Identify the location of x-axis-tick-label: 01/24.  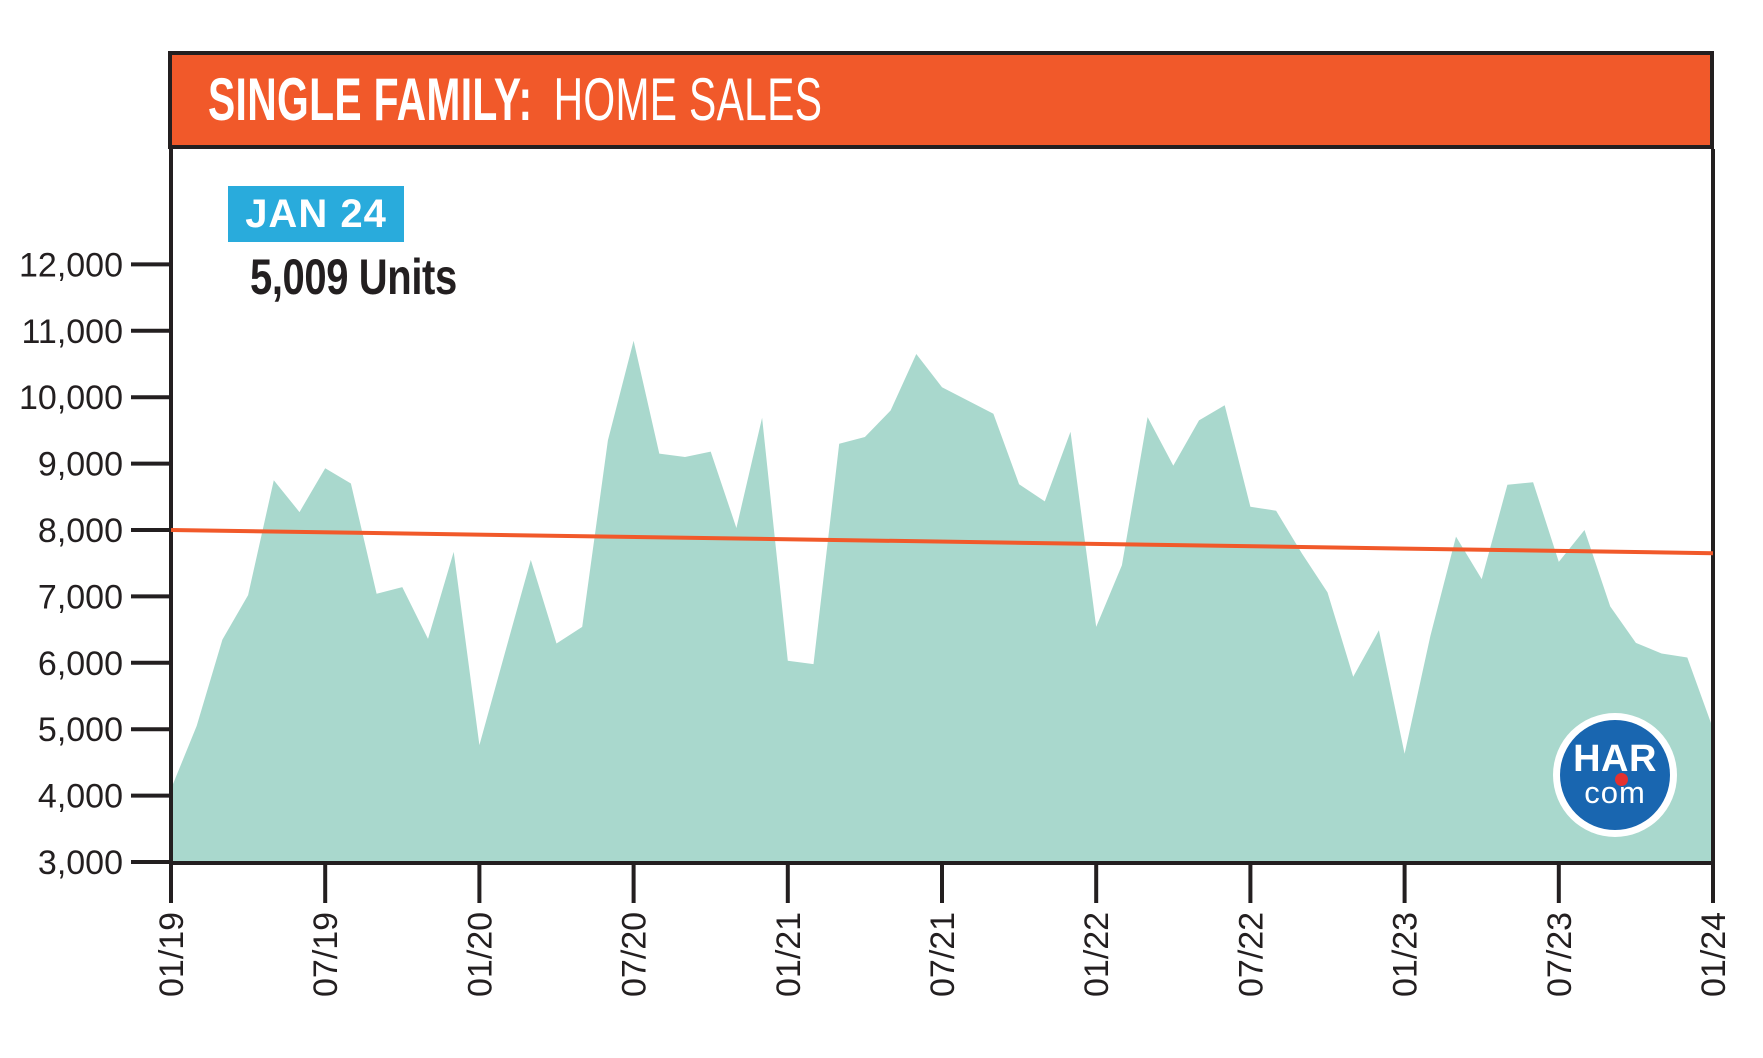
(1714, 954).